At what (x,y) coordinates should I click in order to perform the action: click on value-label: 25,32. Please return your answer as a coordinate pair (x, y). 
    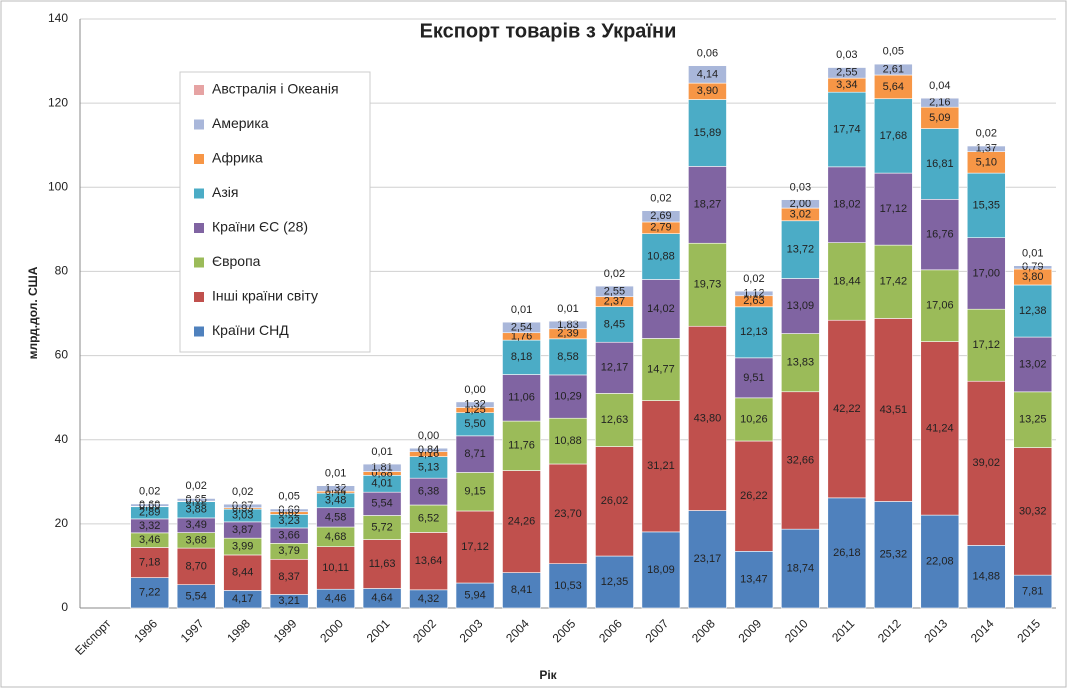
    Looking at the image, I should click on (894, 555).